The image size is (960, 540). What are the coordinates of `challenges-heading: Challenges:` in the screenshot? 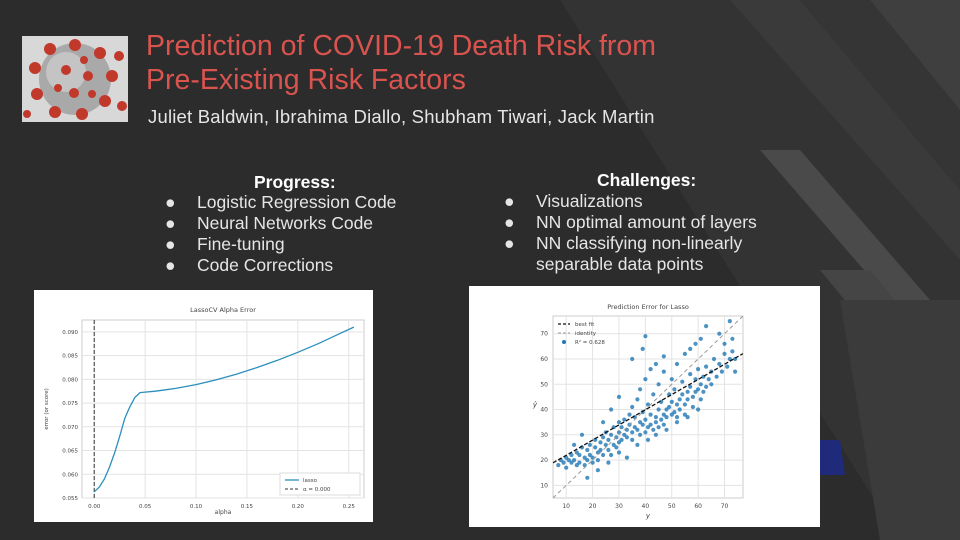 It's located at (647, 180).